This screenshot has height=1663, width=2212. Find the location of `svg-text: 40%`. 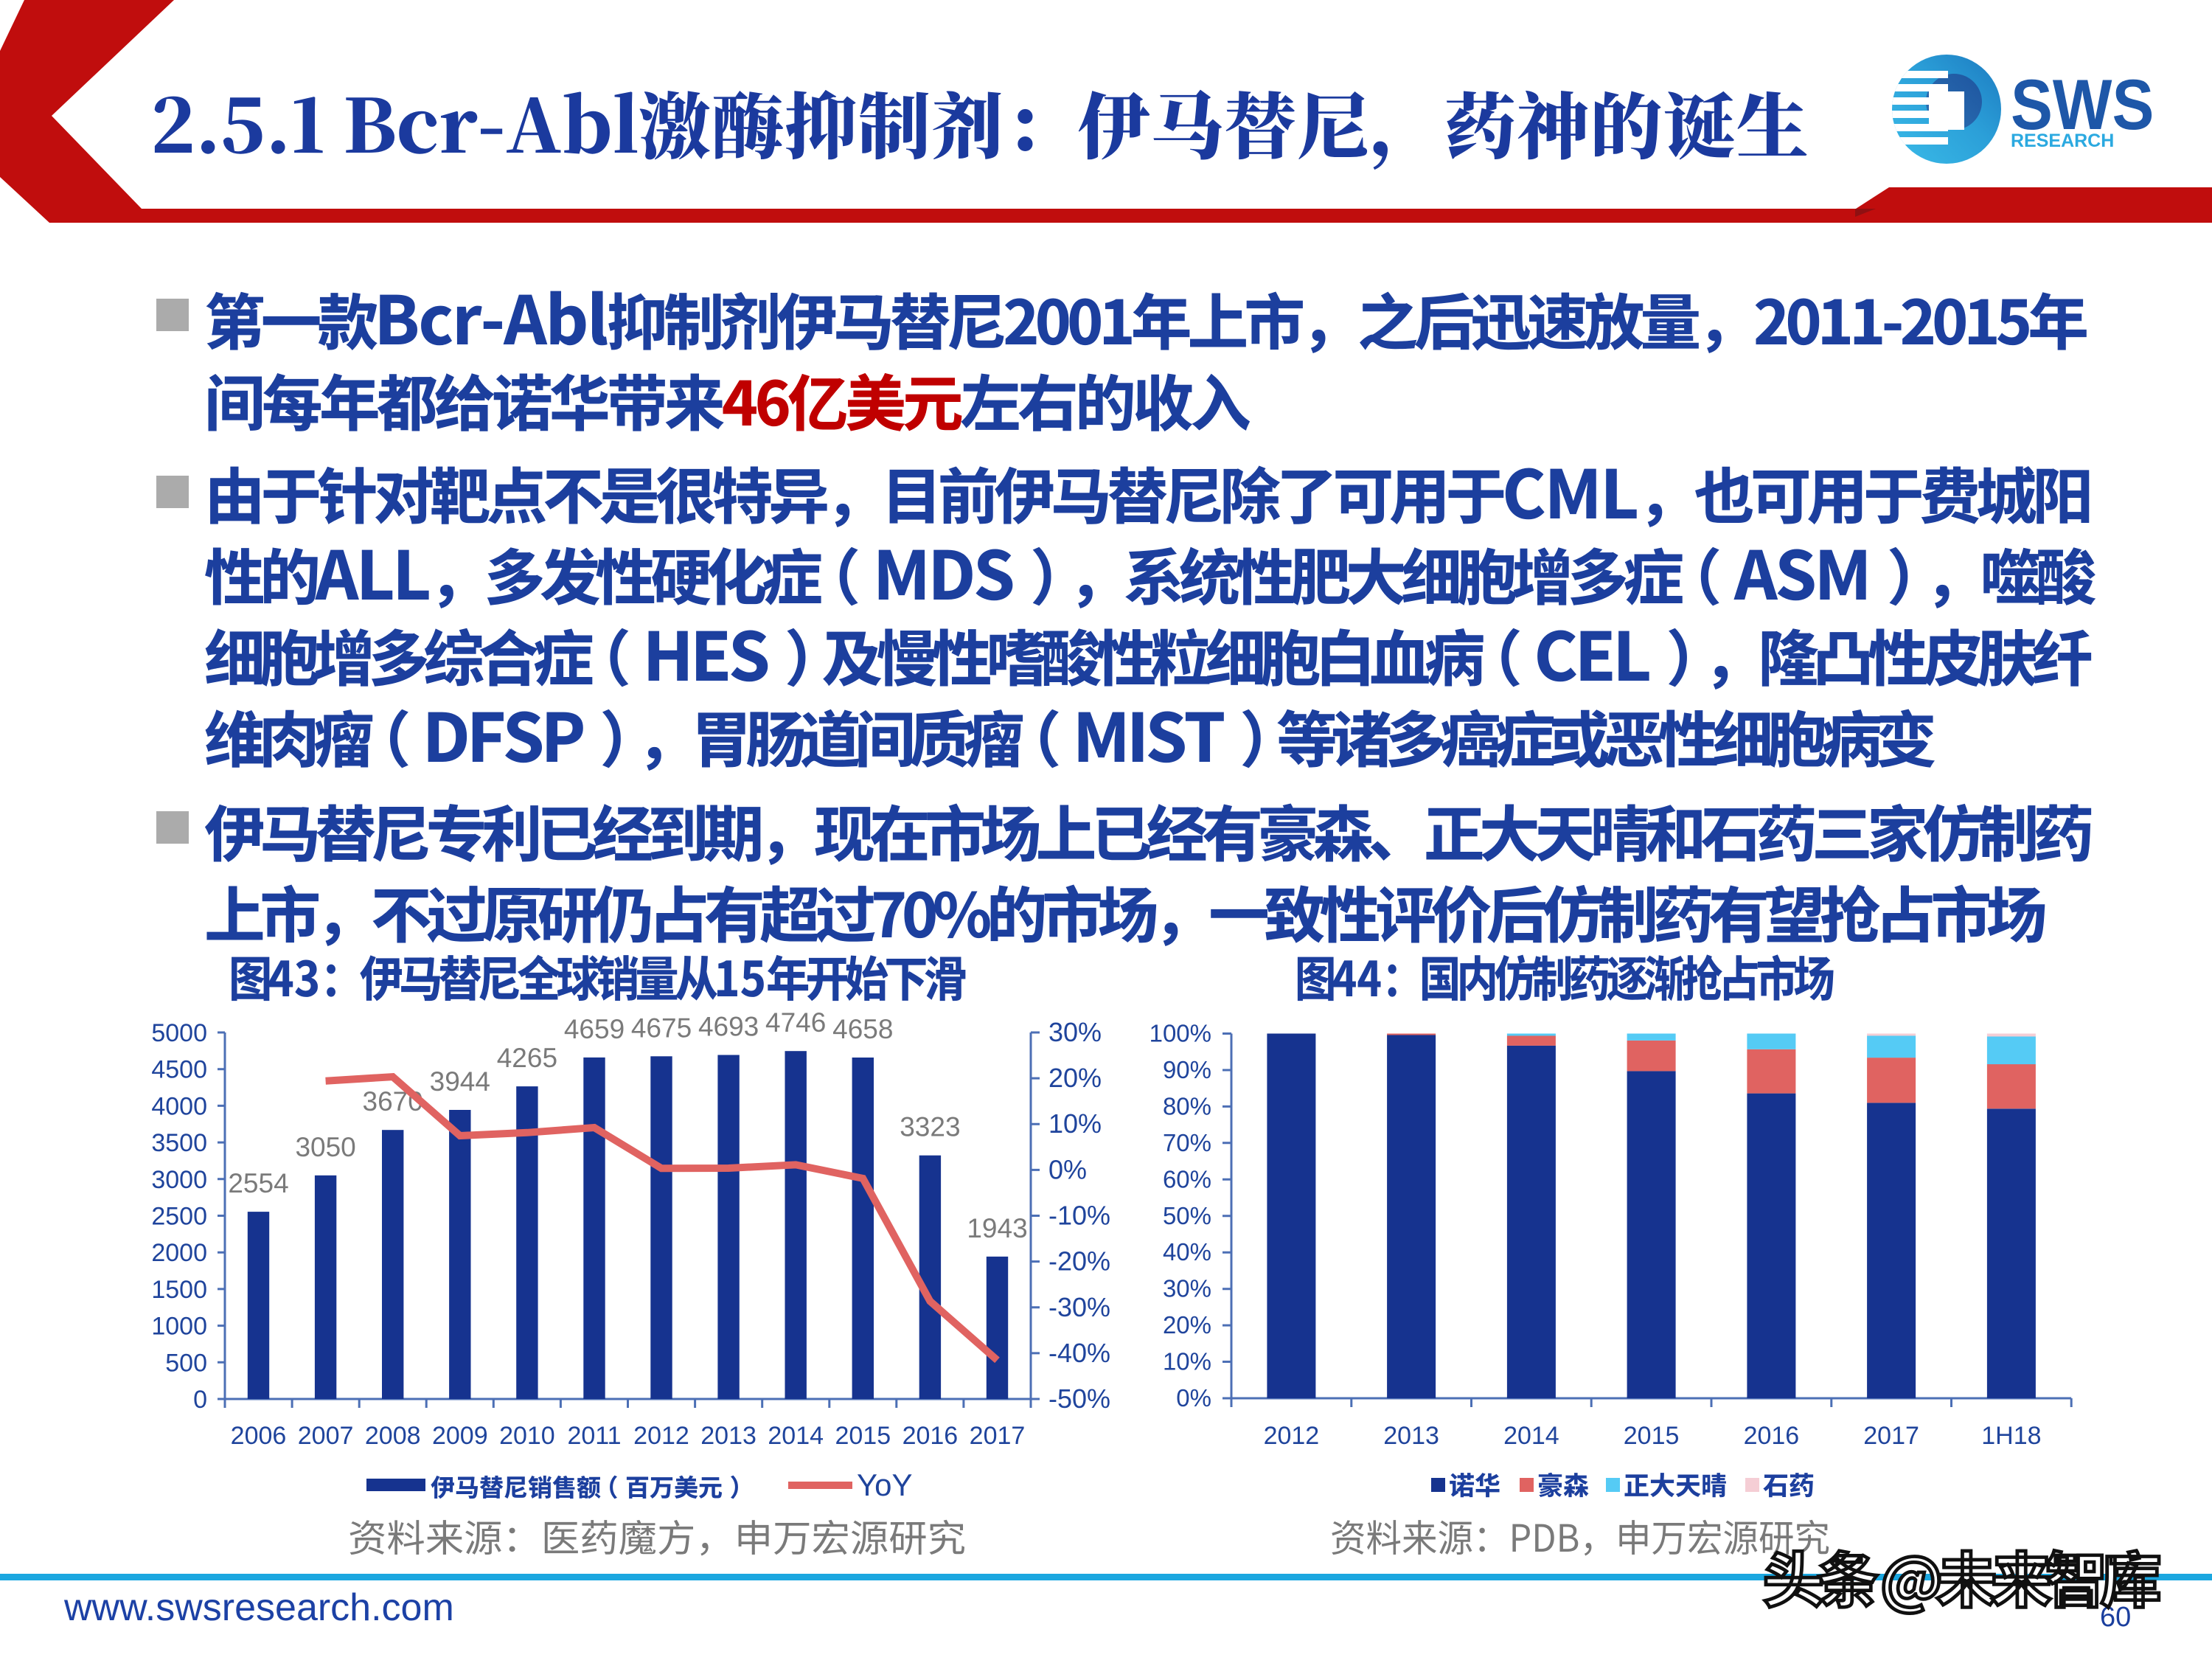

svg-text: 40% is located at coordinates (1187, 1252).